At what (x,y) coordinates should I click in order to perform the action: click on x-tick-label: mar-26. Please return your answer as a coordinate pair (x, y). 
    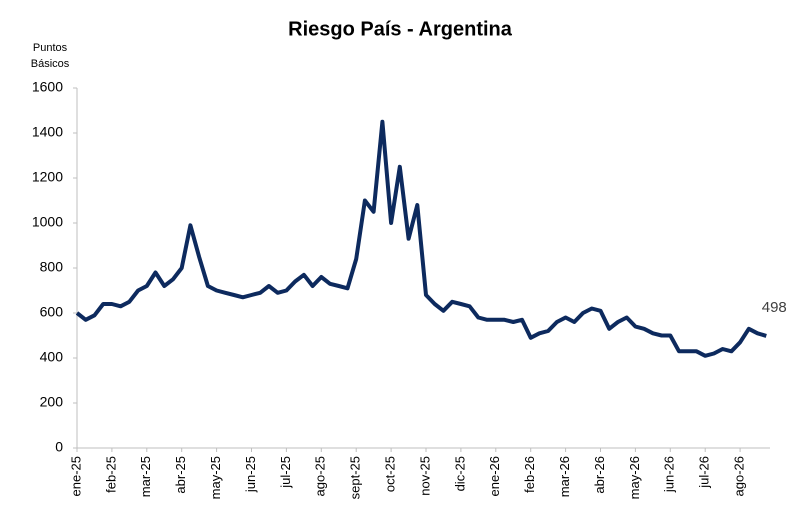
    Looking at the image, I should click on (564, 476).